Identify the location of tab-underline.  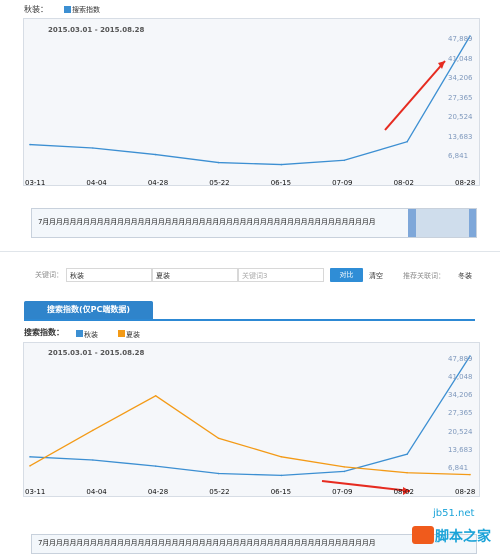
(249, 320).